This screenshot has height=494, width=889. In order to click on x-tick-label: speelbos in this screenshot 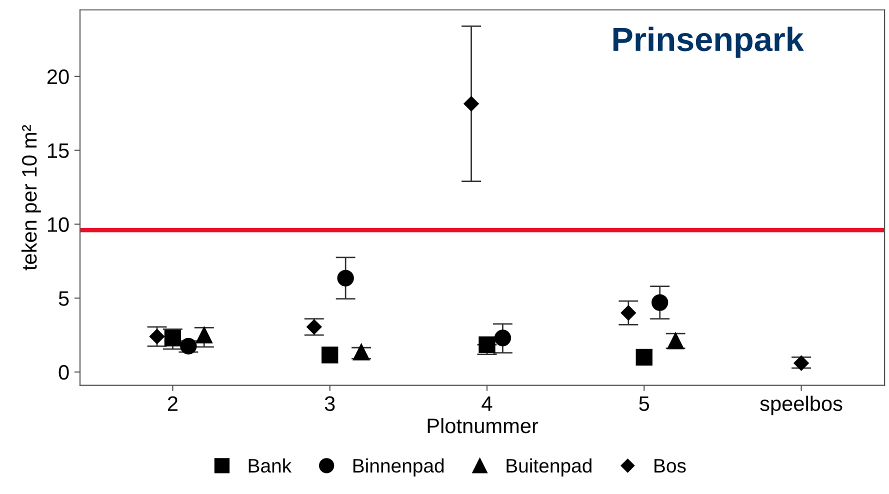, I will do `click(801, 406)`.